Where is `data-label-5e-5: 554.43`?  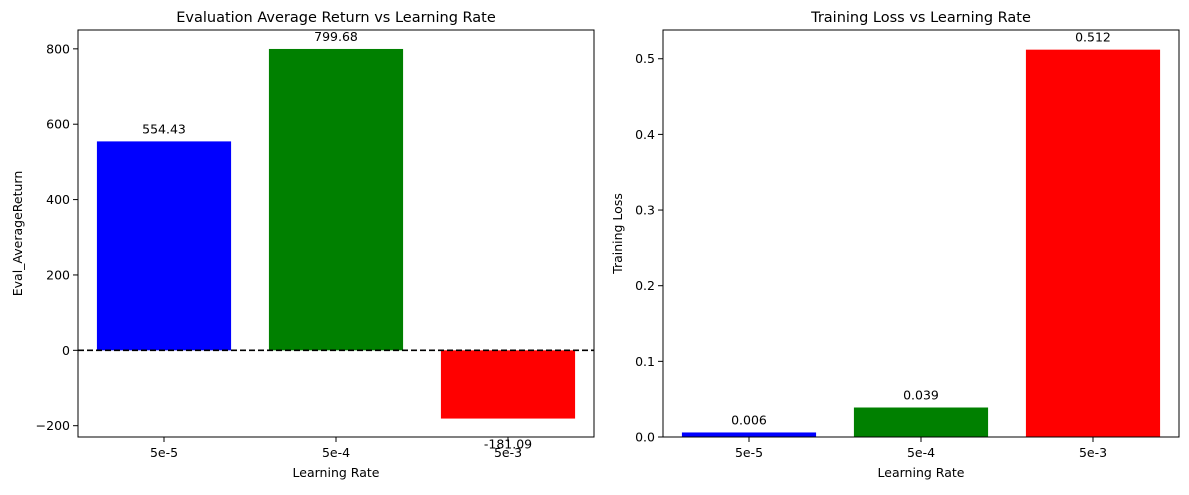
data-label-5e-5: 554.43 is located at coordinates (164, 128).